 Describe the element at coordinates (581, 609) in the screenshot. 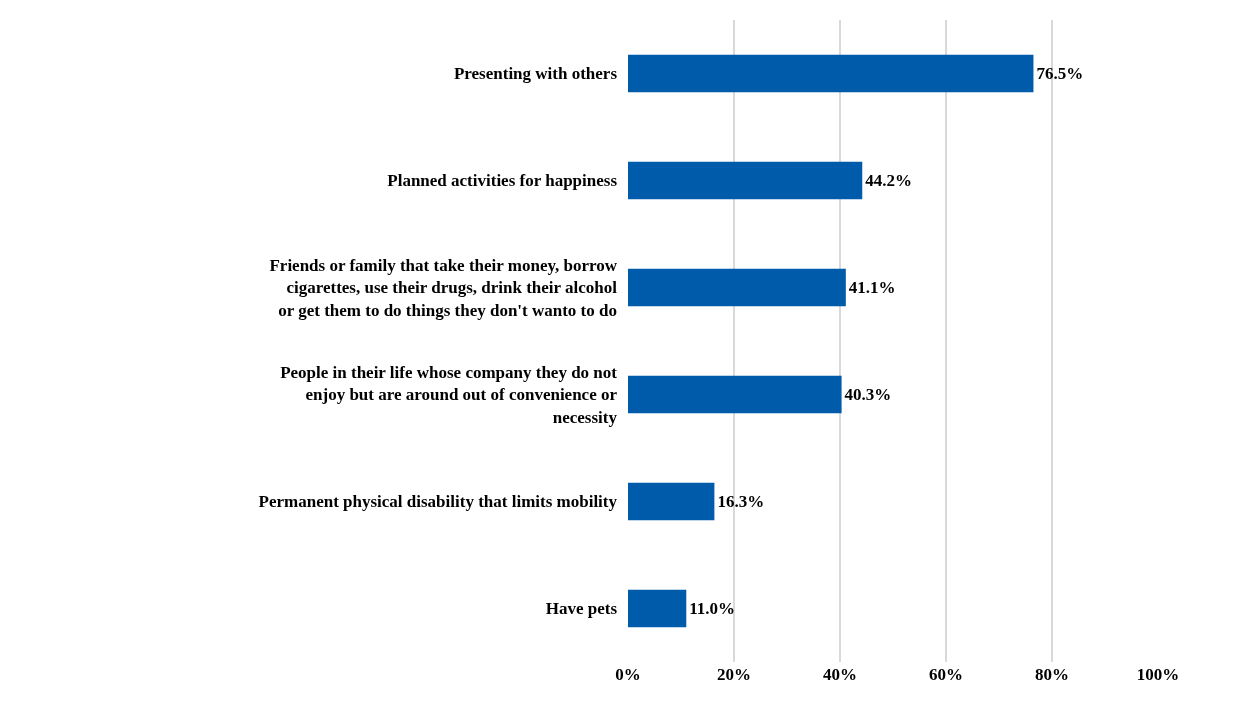

I see `y-tick-label: Have pets` at that location.